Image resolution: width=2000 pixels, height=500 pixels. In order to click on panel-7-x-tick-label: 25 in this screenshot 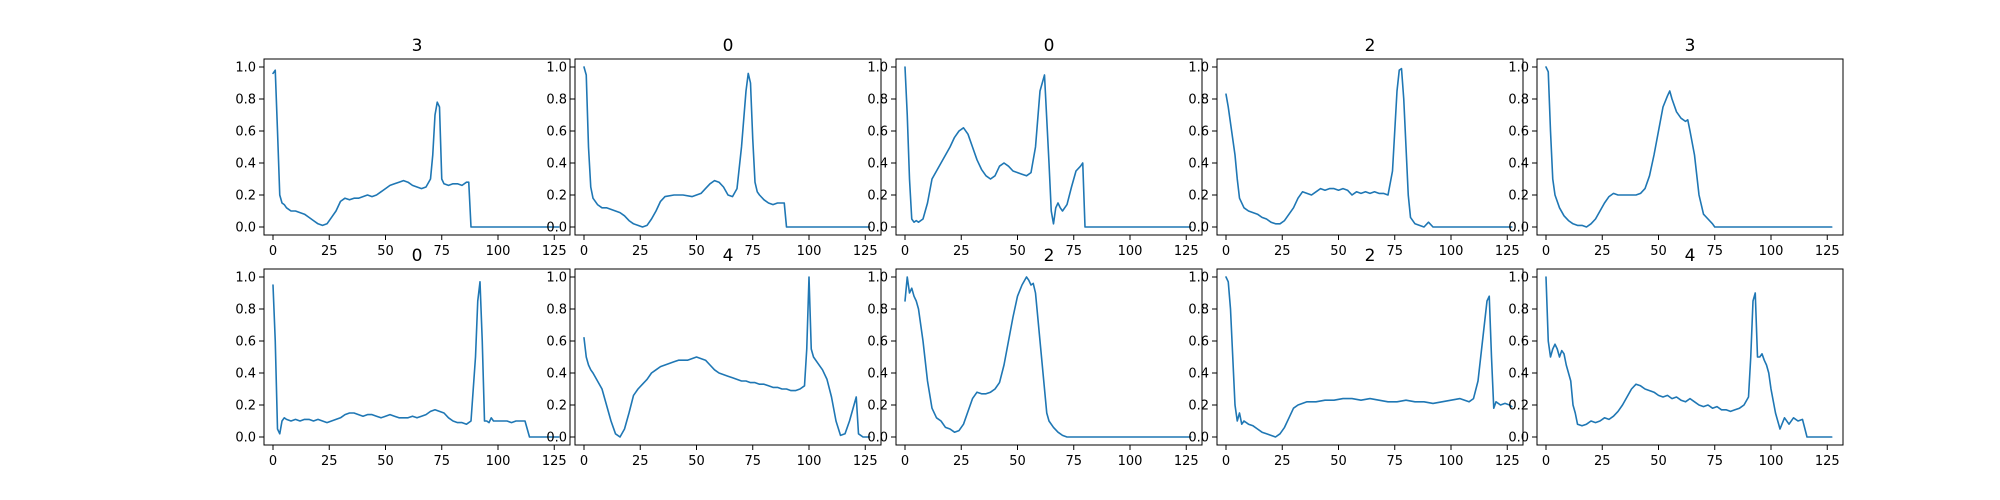, I will do `click(640, 461)`.